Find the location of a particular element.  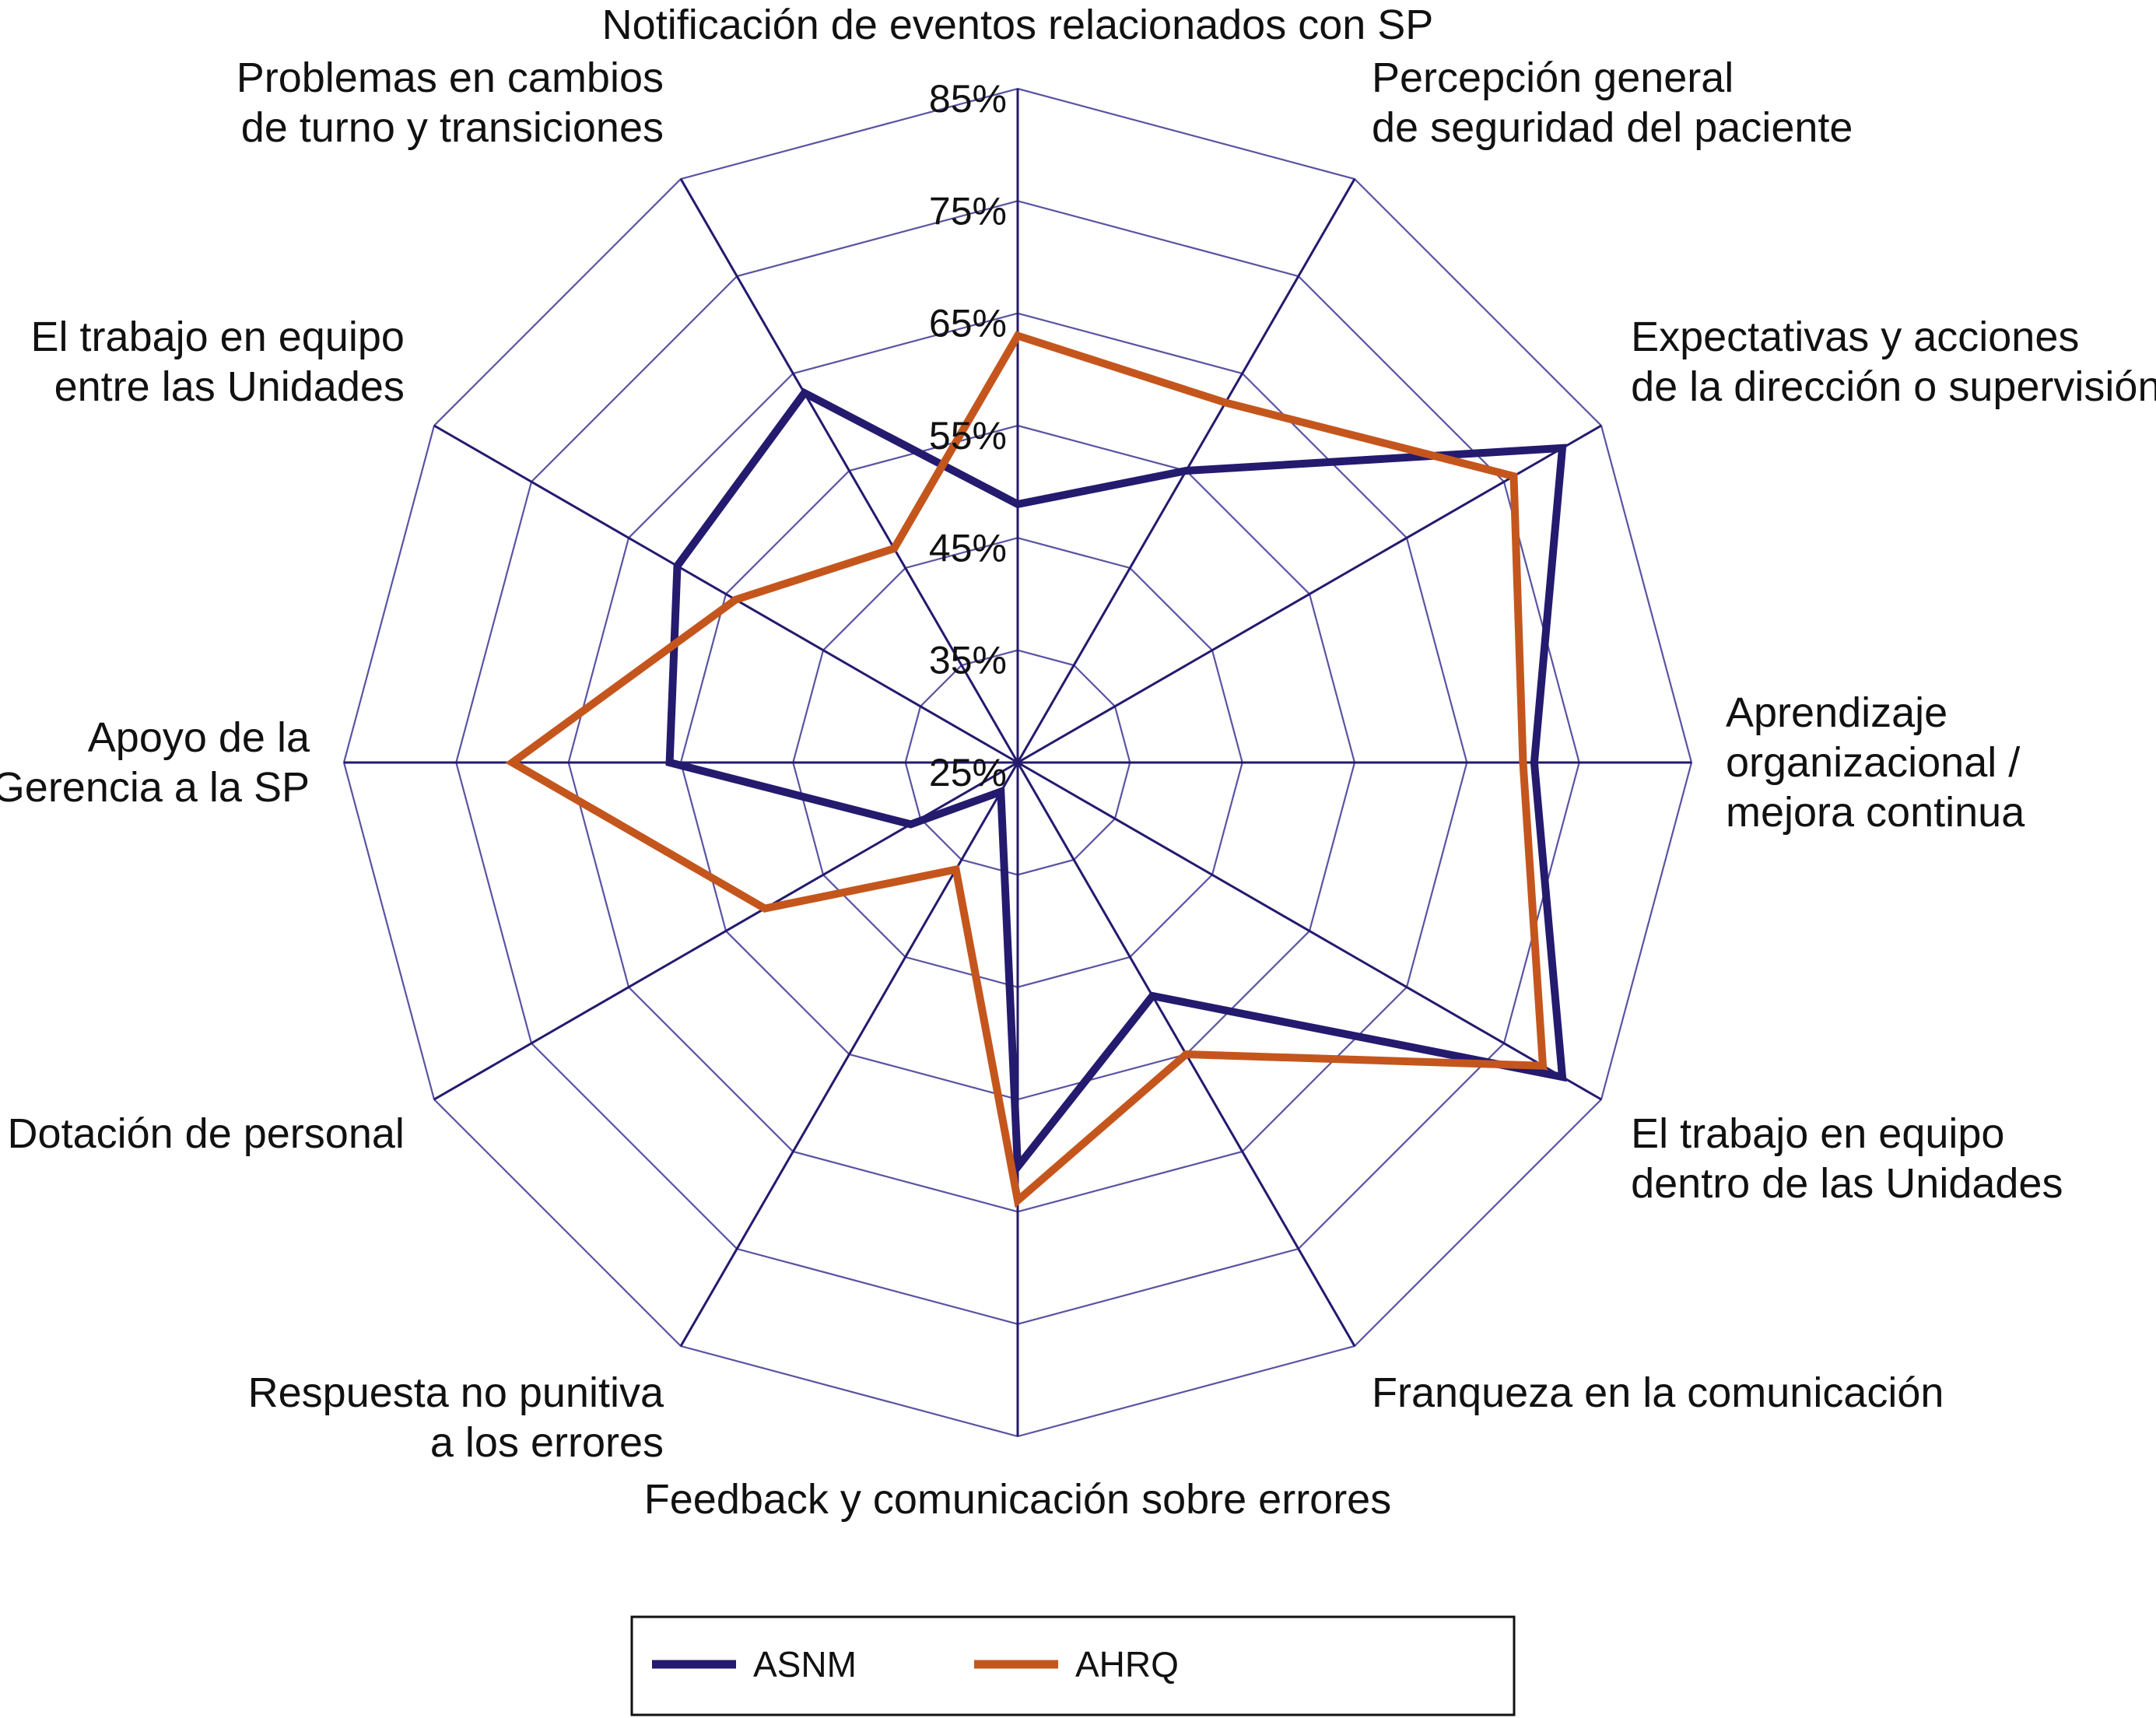

tick-label-35: 35% is located at coordinates (968, 660).